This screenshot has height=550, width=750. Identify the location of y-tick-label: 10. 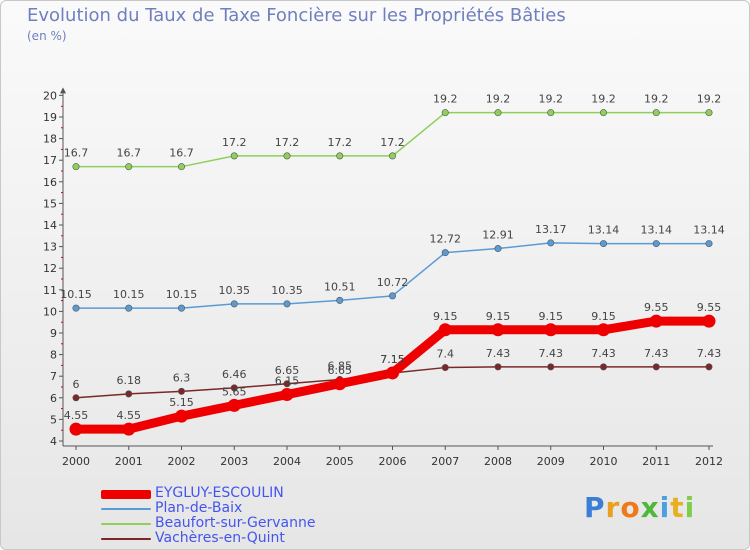
(50, 311).